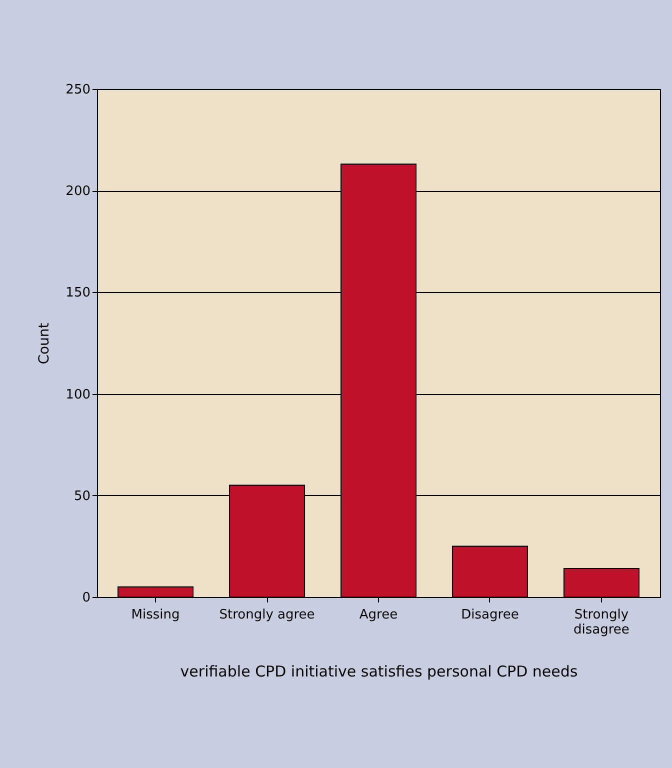 The image size is (672, 768). What do you see at coordinates (379, 671) in the screenshot?
I see `x-axis-title: verifiable CPD initiative satisfies personal CPD needs` at bounding box center [379, 671].